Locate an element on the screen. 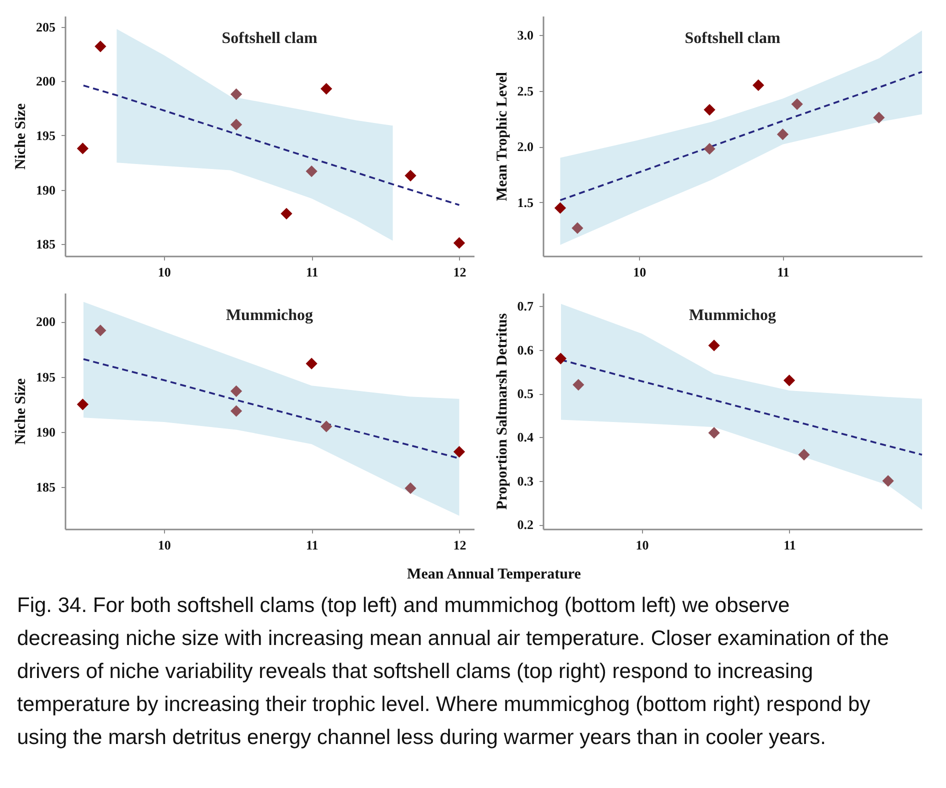 This screenshot has height=788, width=946. y-tick-label: 0.5 is located at coordinates (525, 394).